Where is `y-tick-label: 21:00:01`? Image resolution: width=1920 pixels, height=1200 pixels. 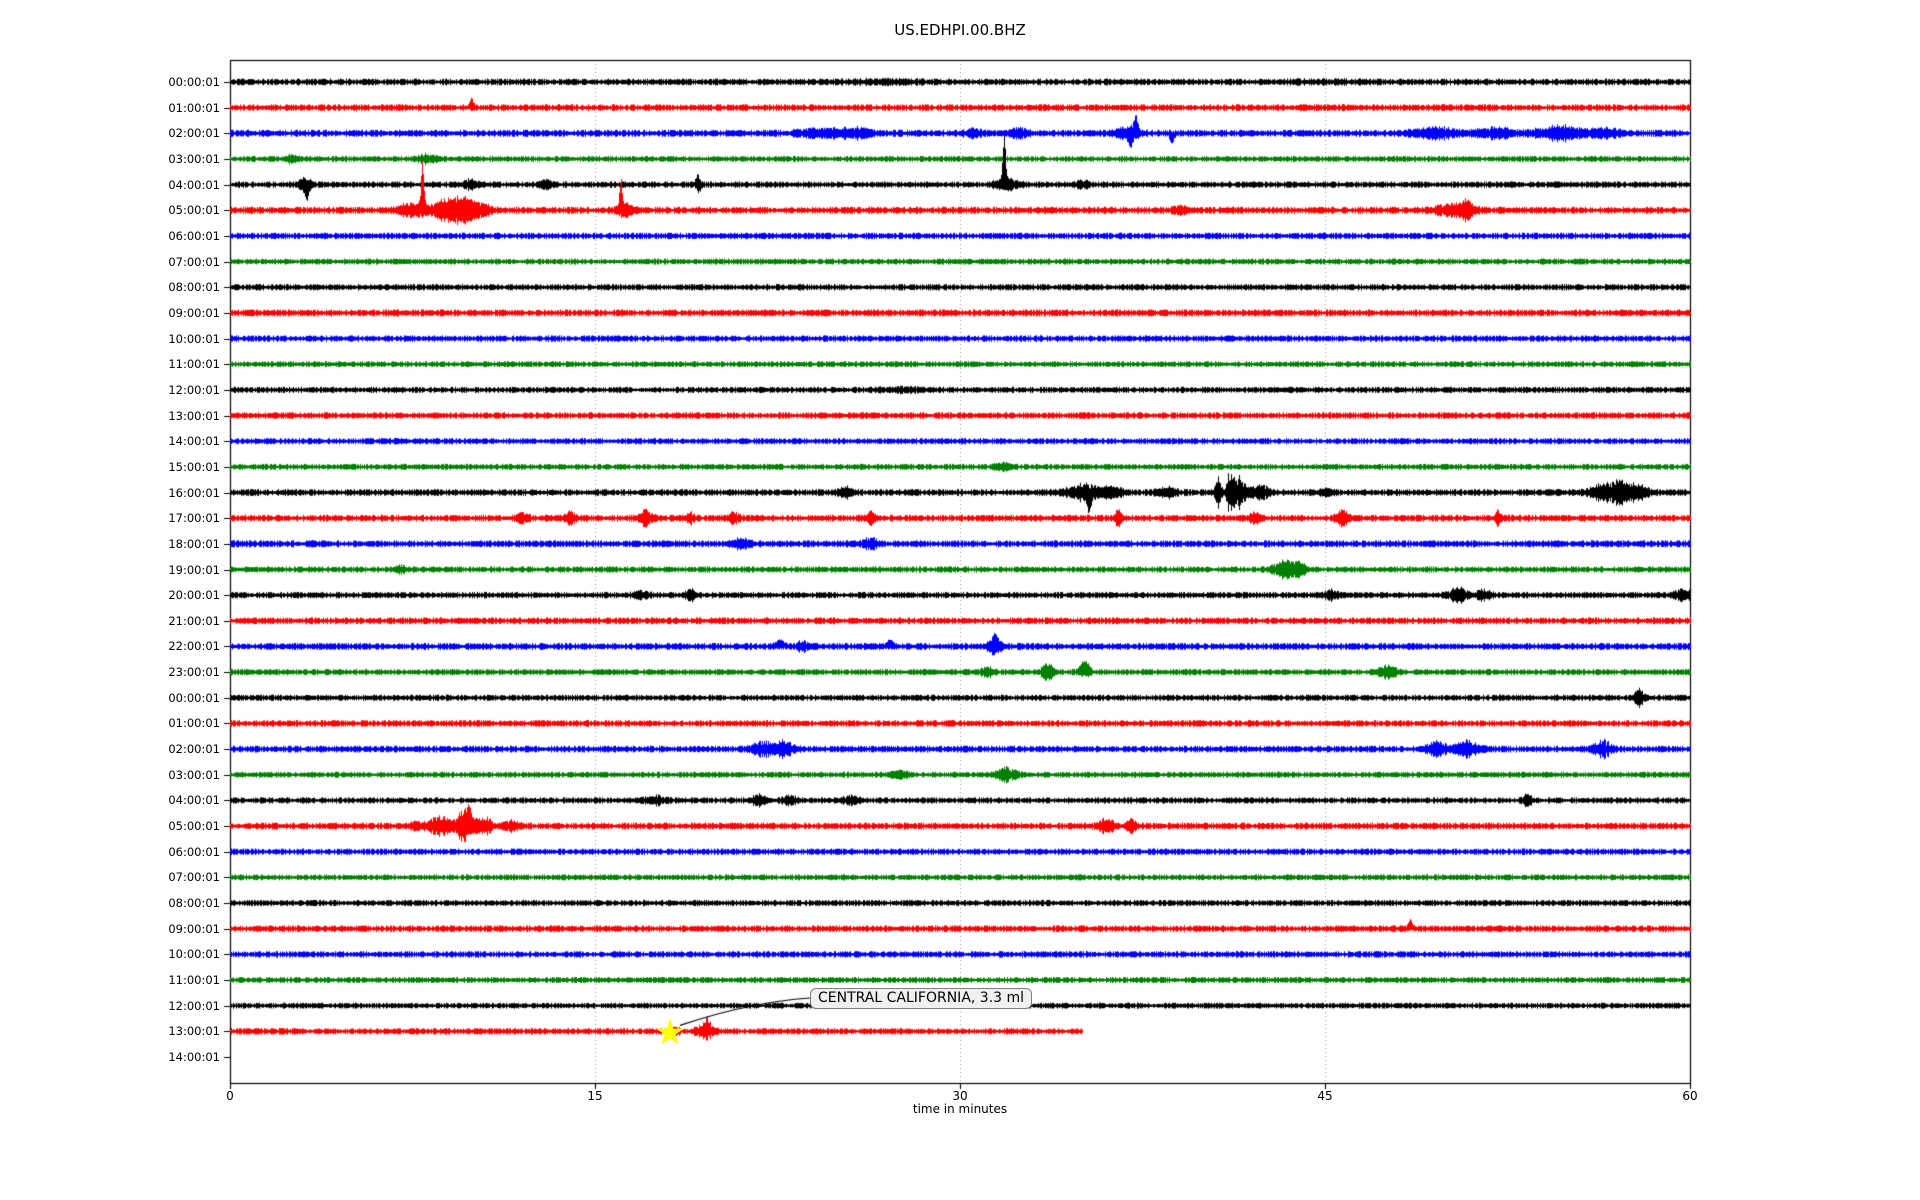 y-tick-label: 21:00:01 is located at coordinates (194, 620).